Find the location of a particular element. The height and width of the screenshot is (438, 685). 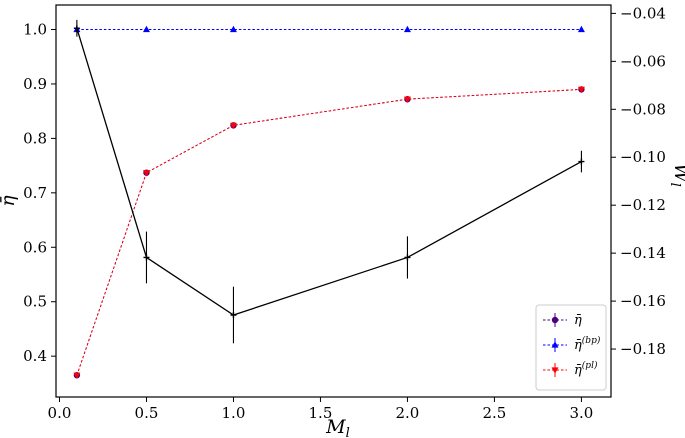

legend-items: η̄η̄(bp)η̄(pl) is located at coordinates (572, 345).